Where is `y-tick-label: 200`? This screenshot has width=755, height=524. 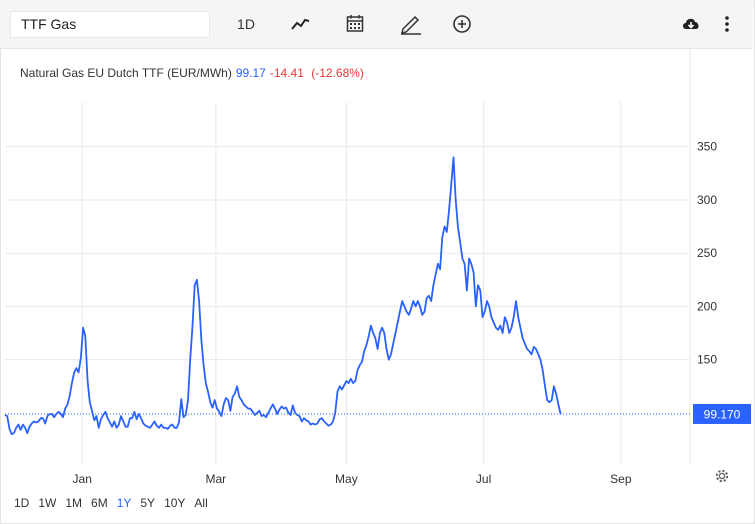 y-tick-label: 200 is located at coordinates (707, 306).